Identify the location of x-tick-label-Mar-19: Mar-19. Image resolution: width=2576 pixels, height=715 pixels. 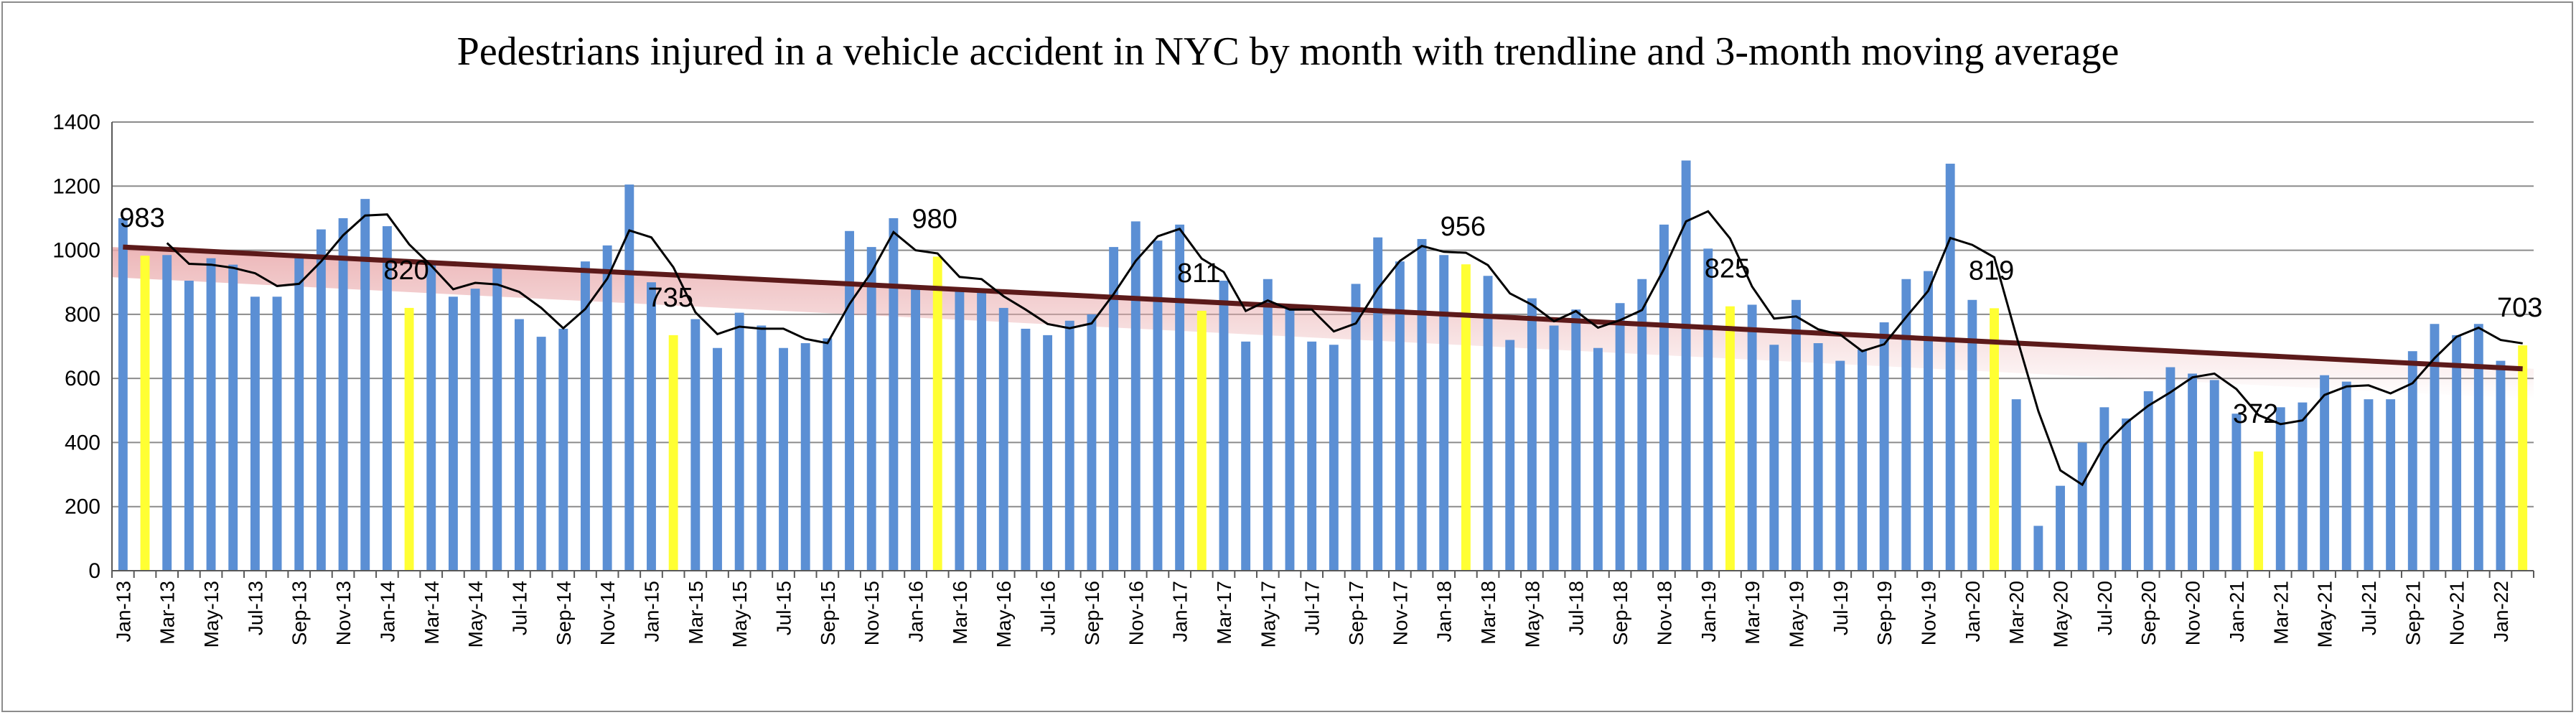
(1753, 613).